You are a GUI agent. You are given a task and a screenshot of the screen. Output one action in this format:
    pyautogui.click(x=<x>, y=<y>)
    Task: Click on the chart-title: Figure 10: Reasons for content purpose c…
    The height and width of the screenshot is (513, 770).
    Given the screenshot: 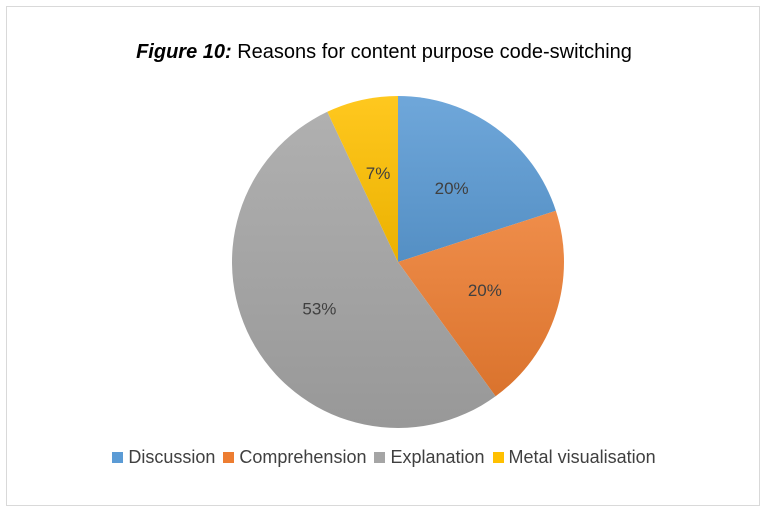 What is the action you would take?
    pyautogui.click(x=384, y=52)
    